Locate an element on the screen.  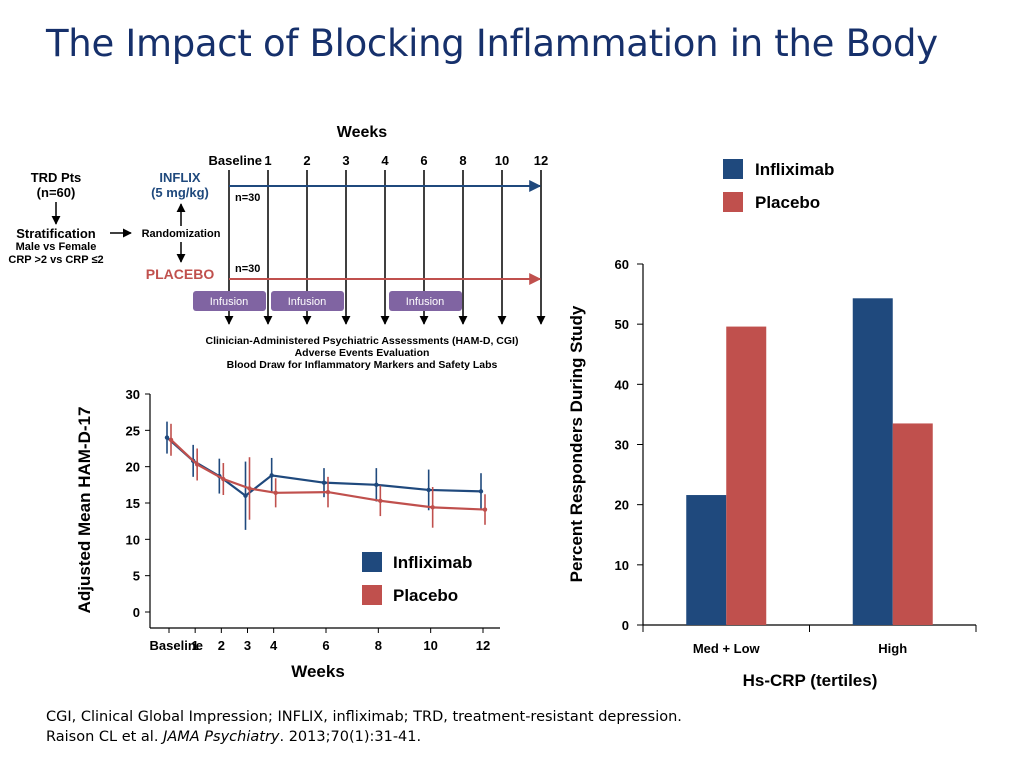
line-chart-xlabel: Weeks is located at coordinates (318, 671).